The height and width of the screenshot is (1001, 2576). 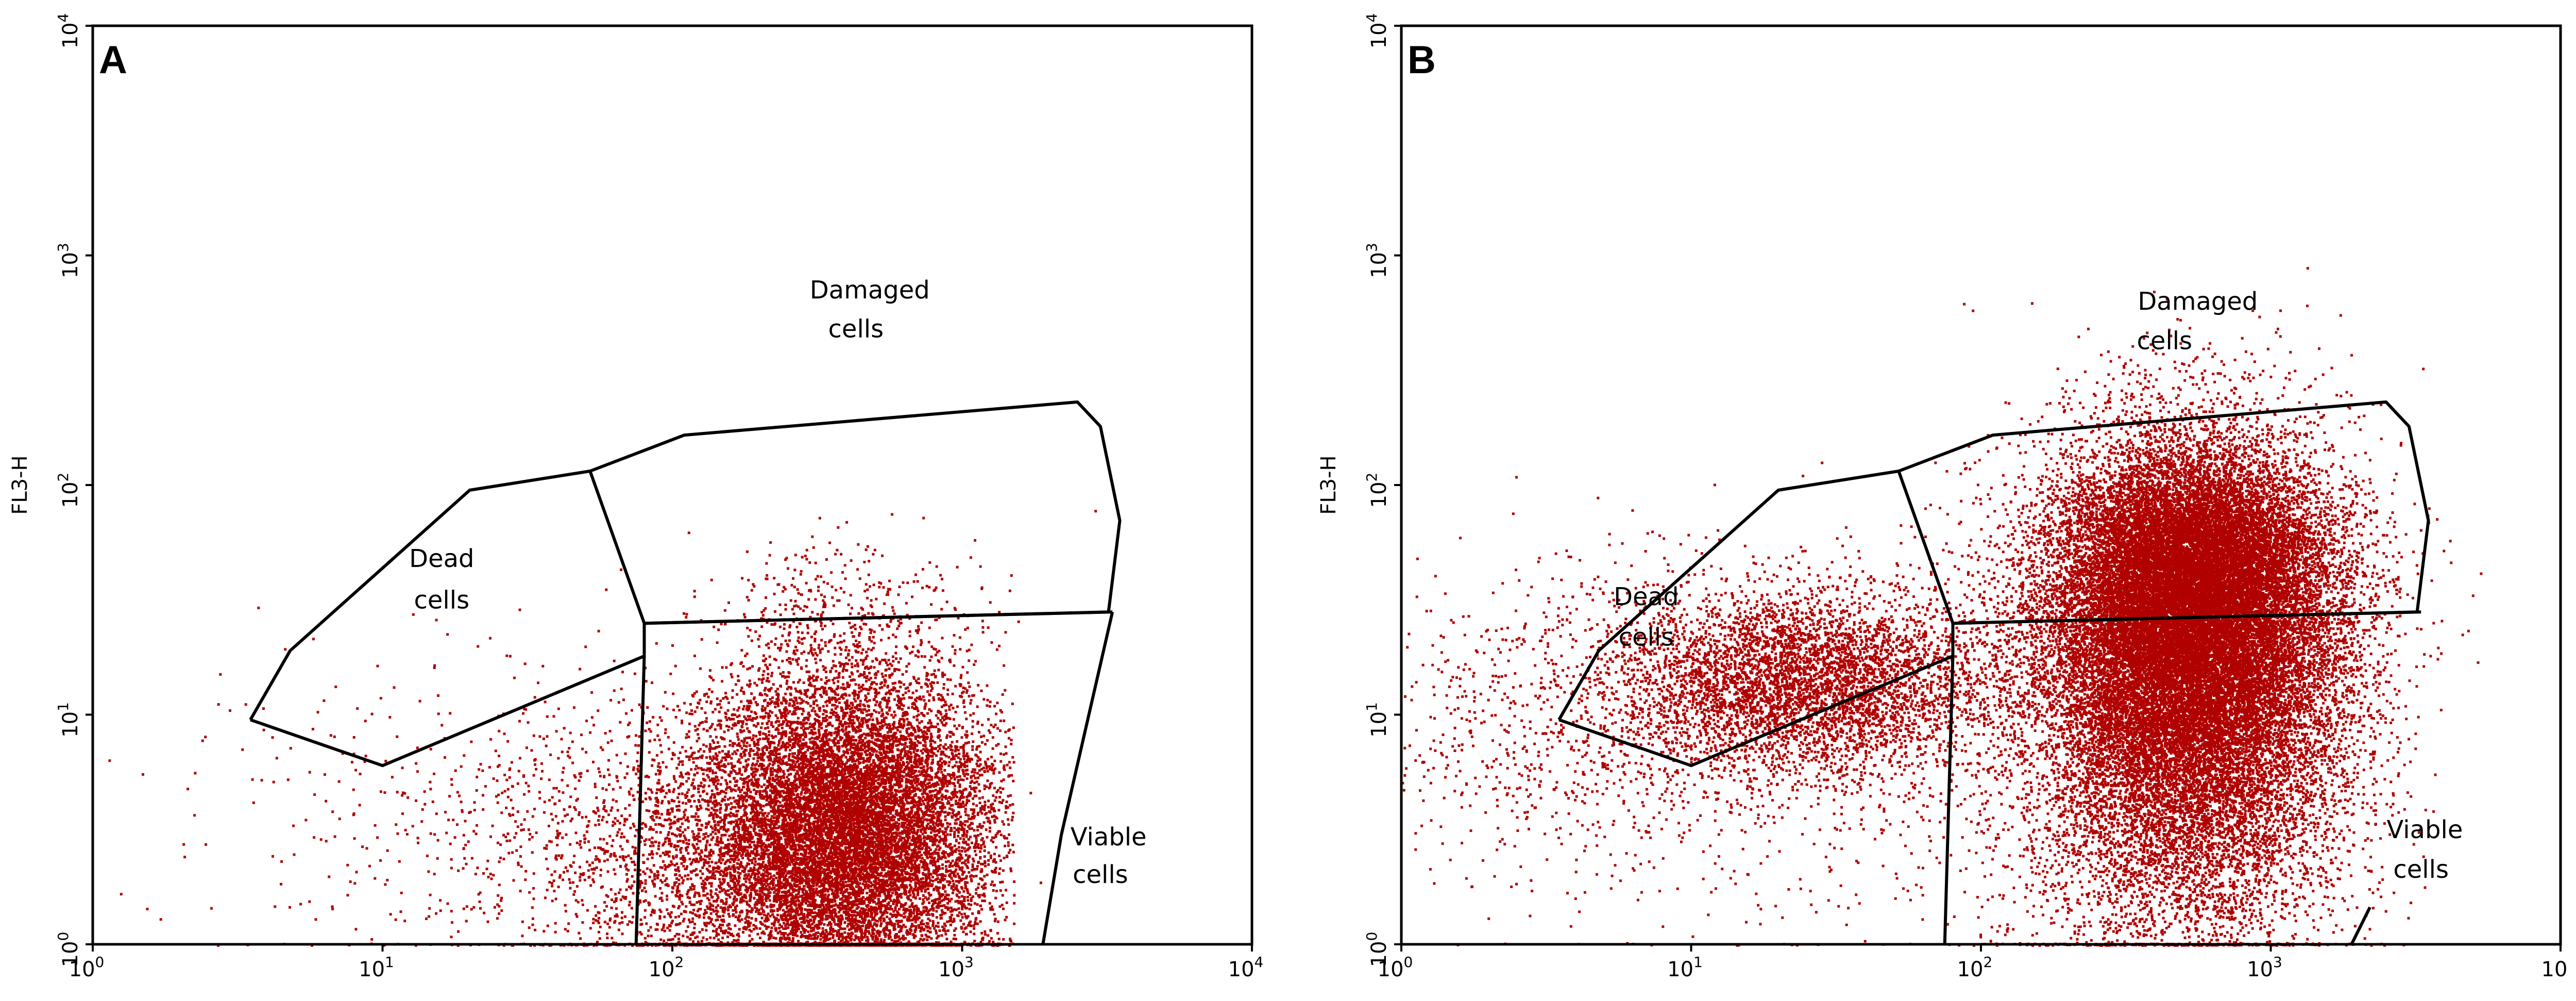 I want to click on panel-letter: A, so click(x=113, y=60).